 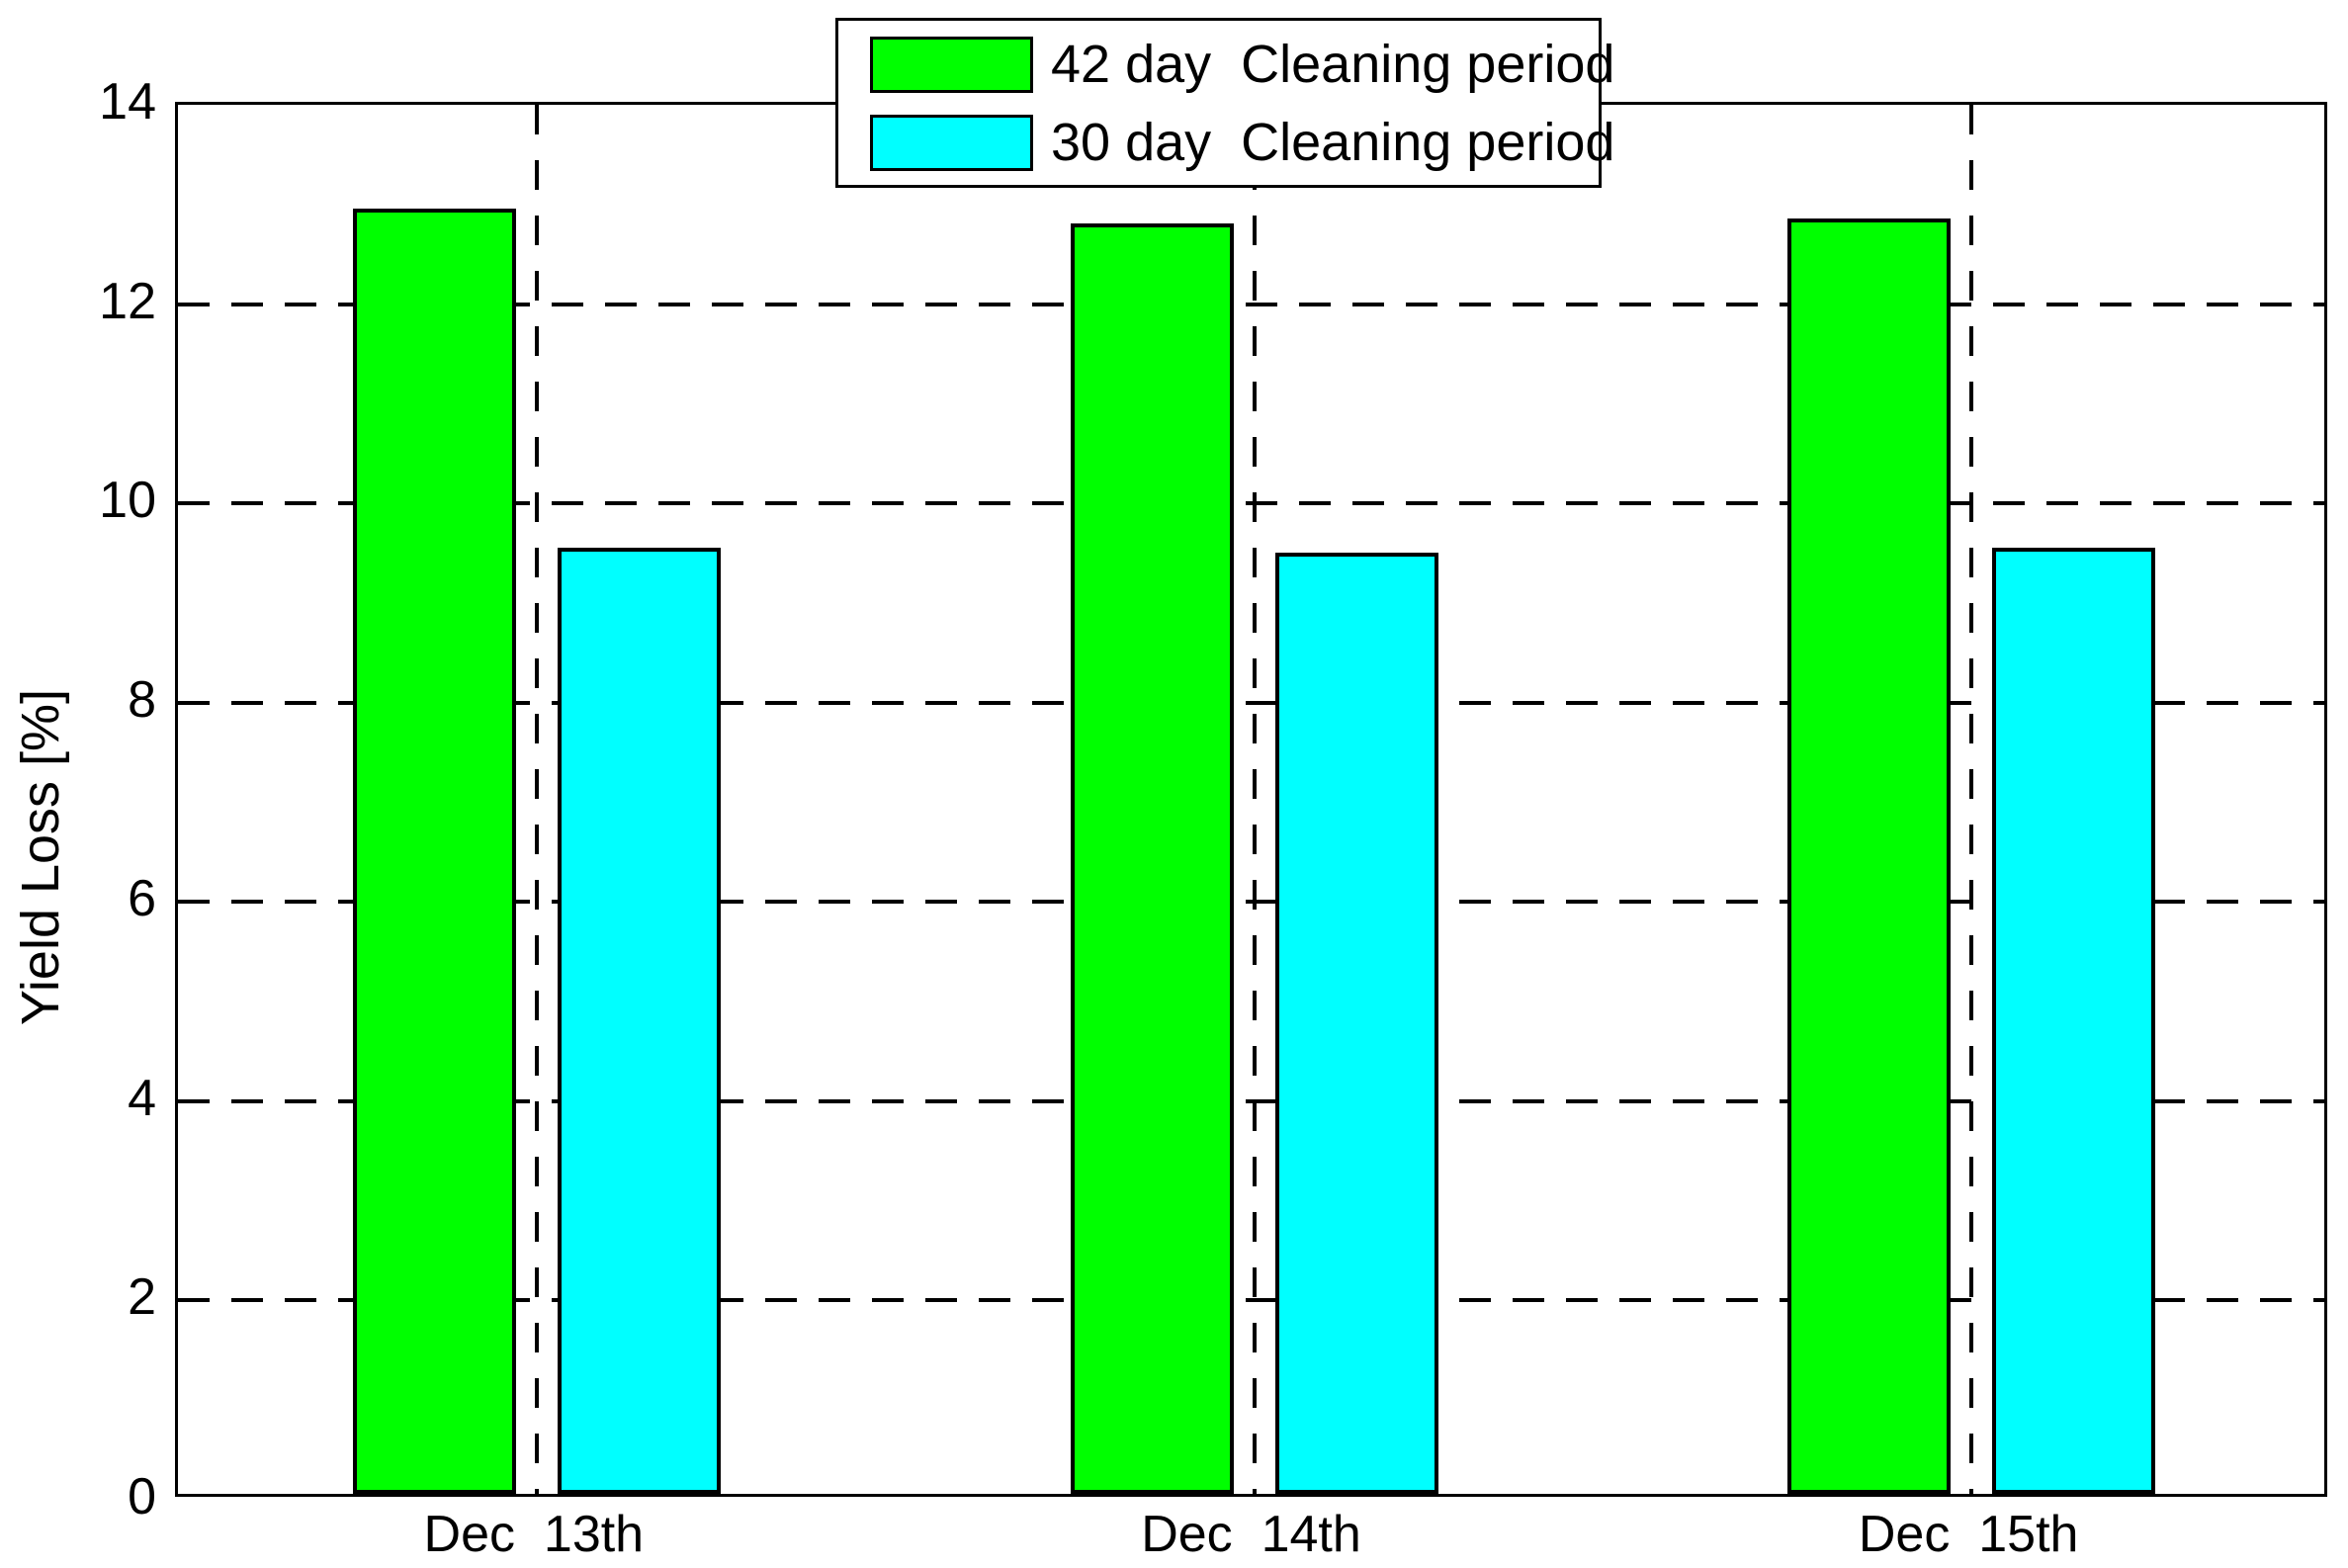 I want to click on y-tick-label-0: 0, so click(x=142, y=1496).